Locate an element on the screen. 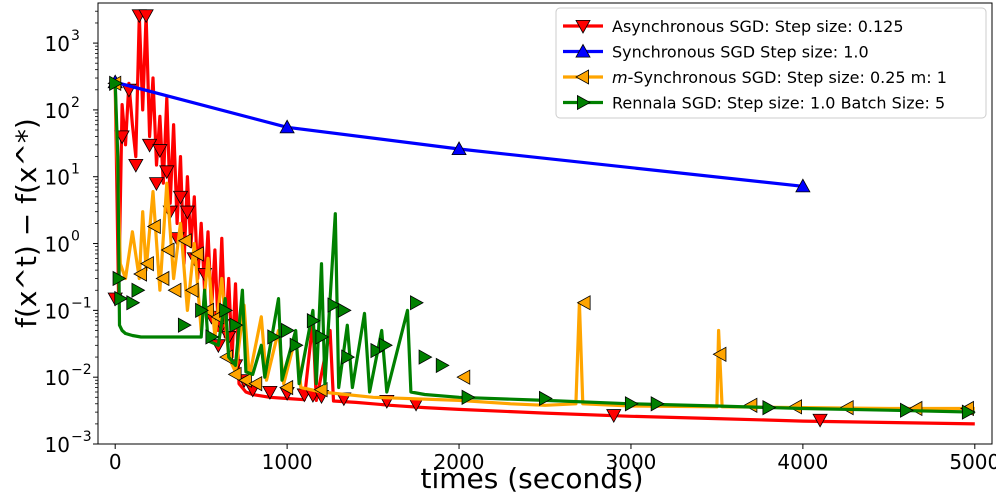 The image size is (996, 497). legend-label-3: m-Synchronous SGD: Step size: 0.25 m: 1 is located at coordinates (779, 77).